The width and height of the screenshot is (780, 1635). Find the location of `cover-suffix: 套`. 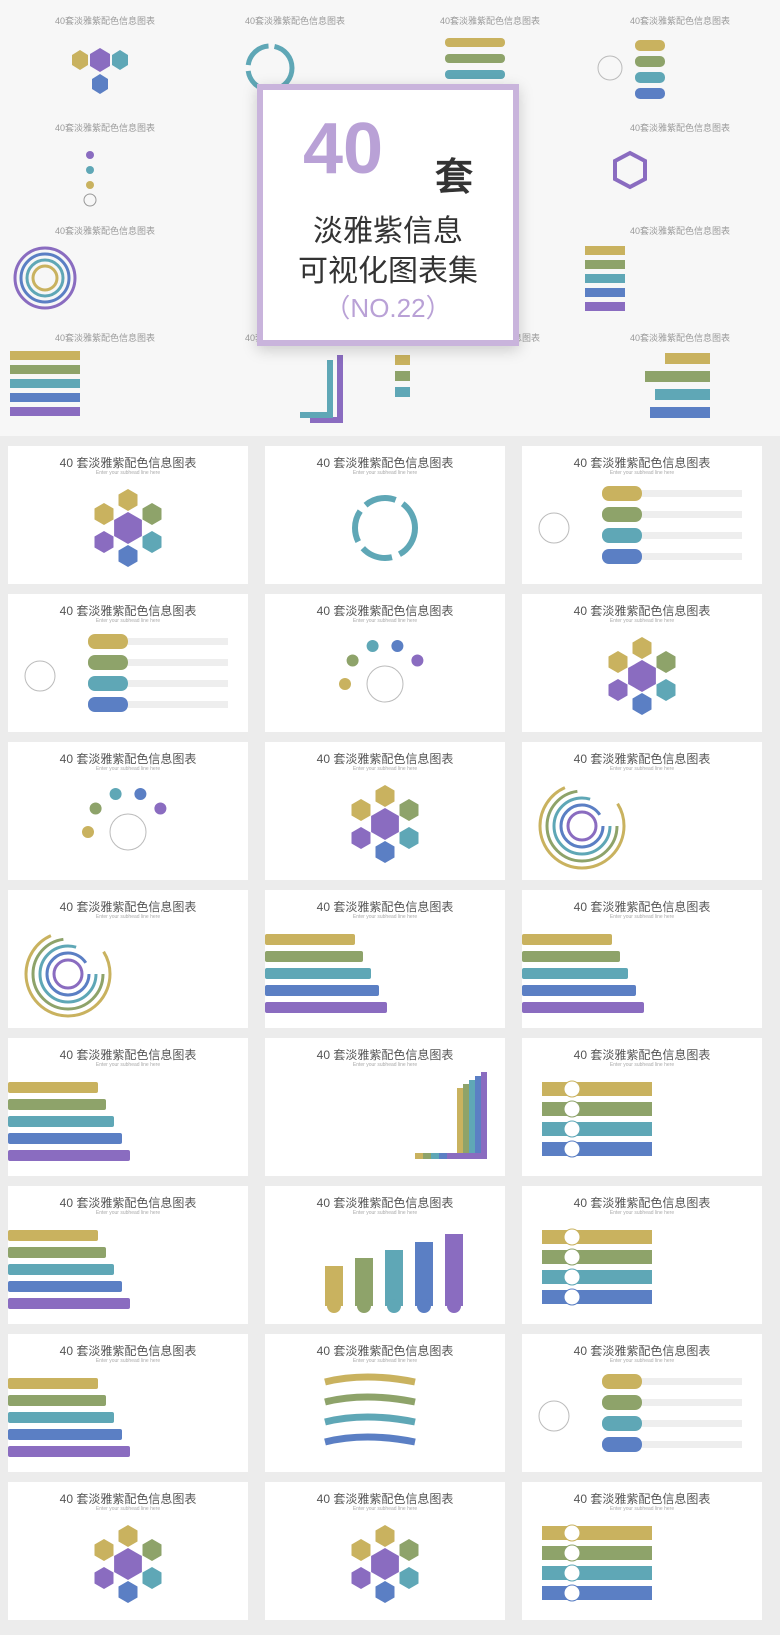

cover-suffix: 套 is located at coordinates (454, 178).